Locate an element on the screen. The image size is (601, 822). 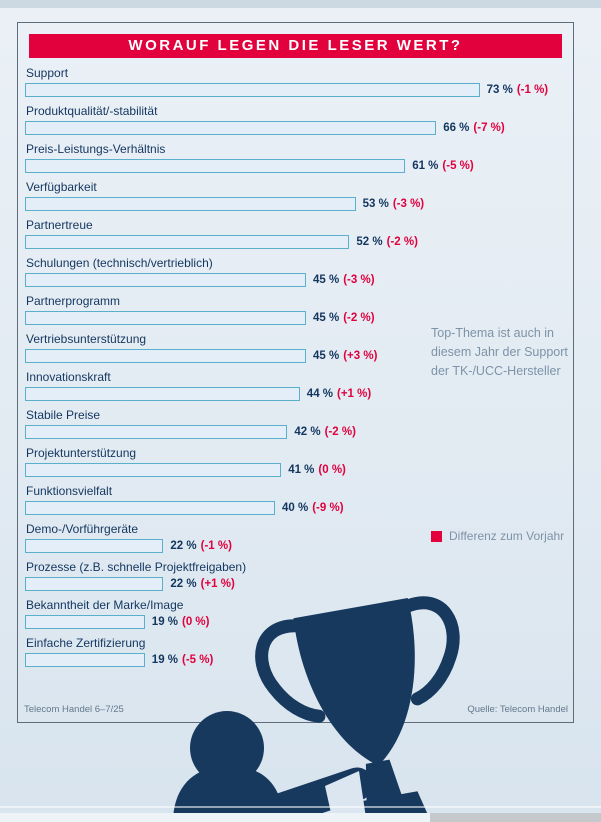
bar-row: Demo-/Vorführgeräte 22 % (-1 %) is located at coordinates (295, 538).